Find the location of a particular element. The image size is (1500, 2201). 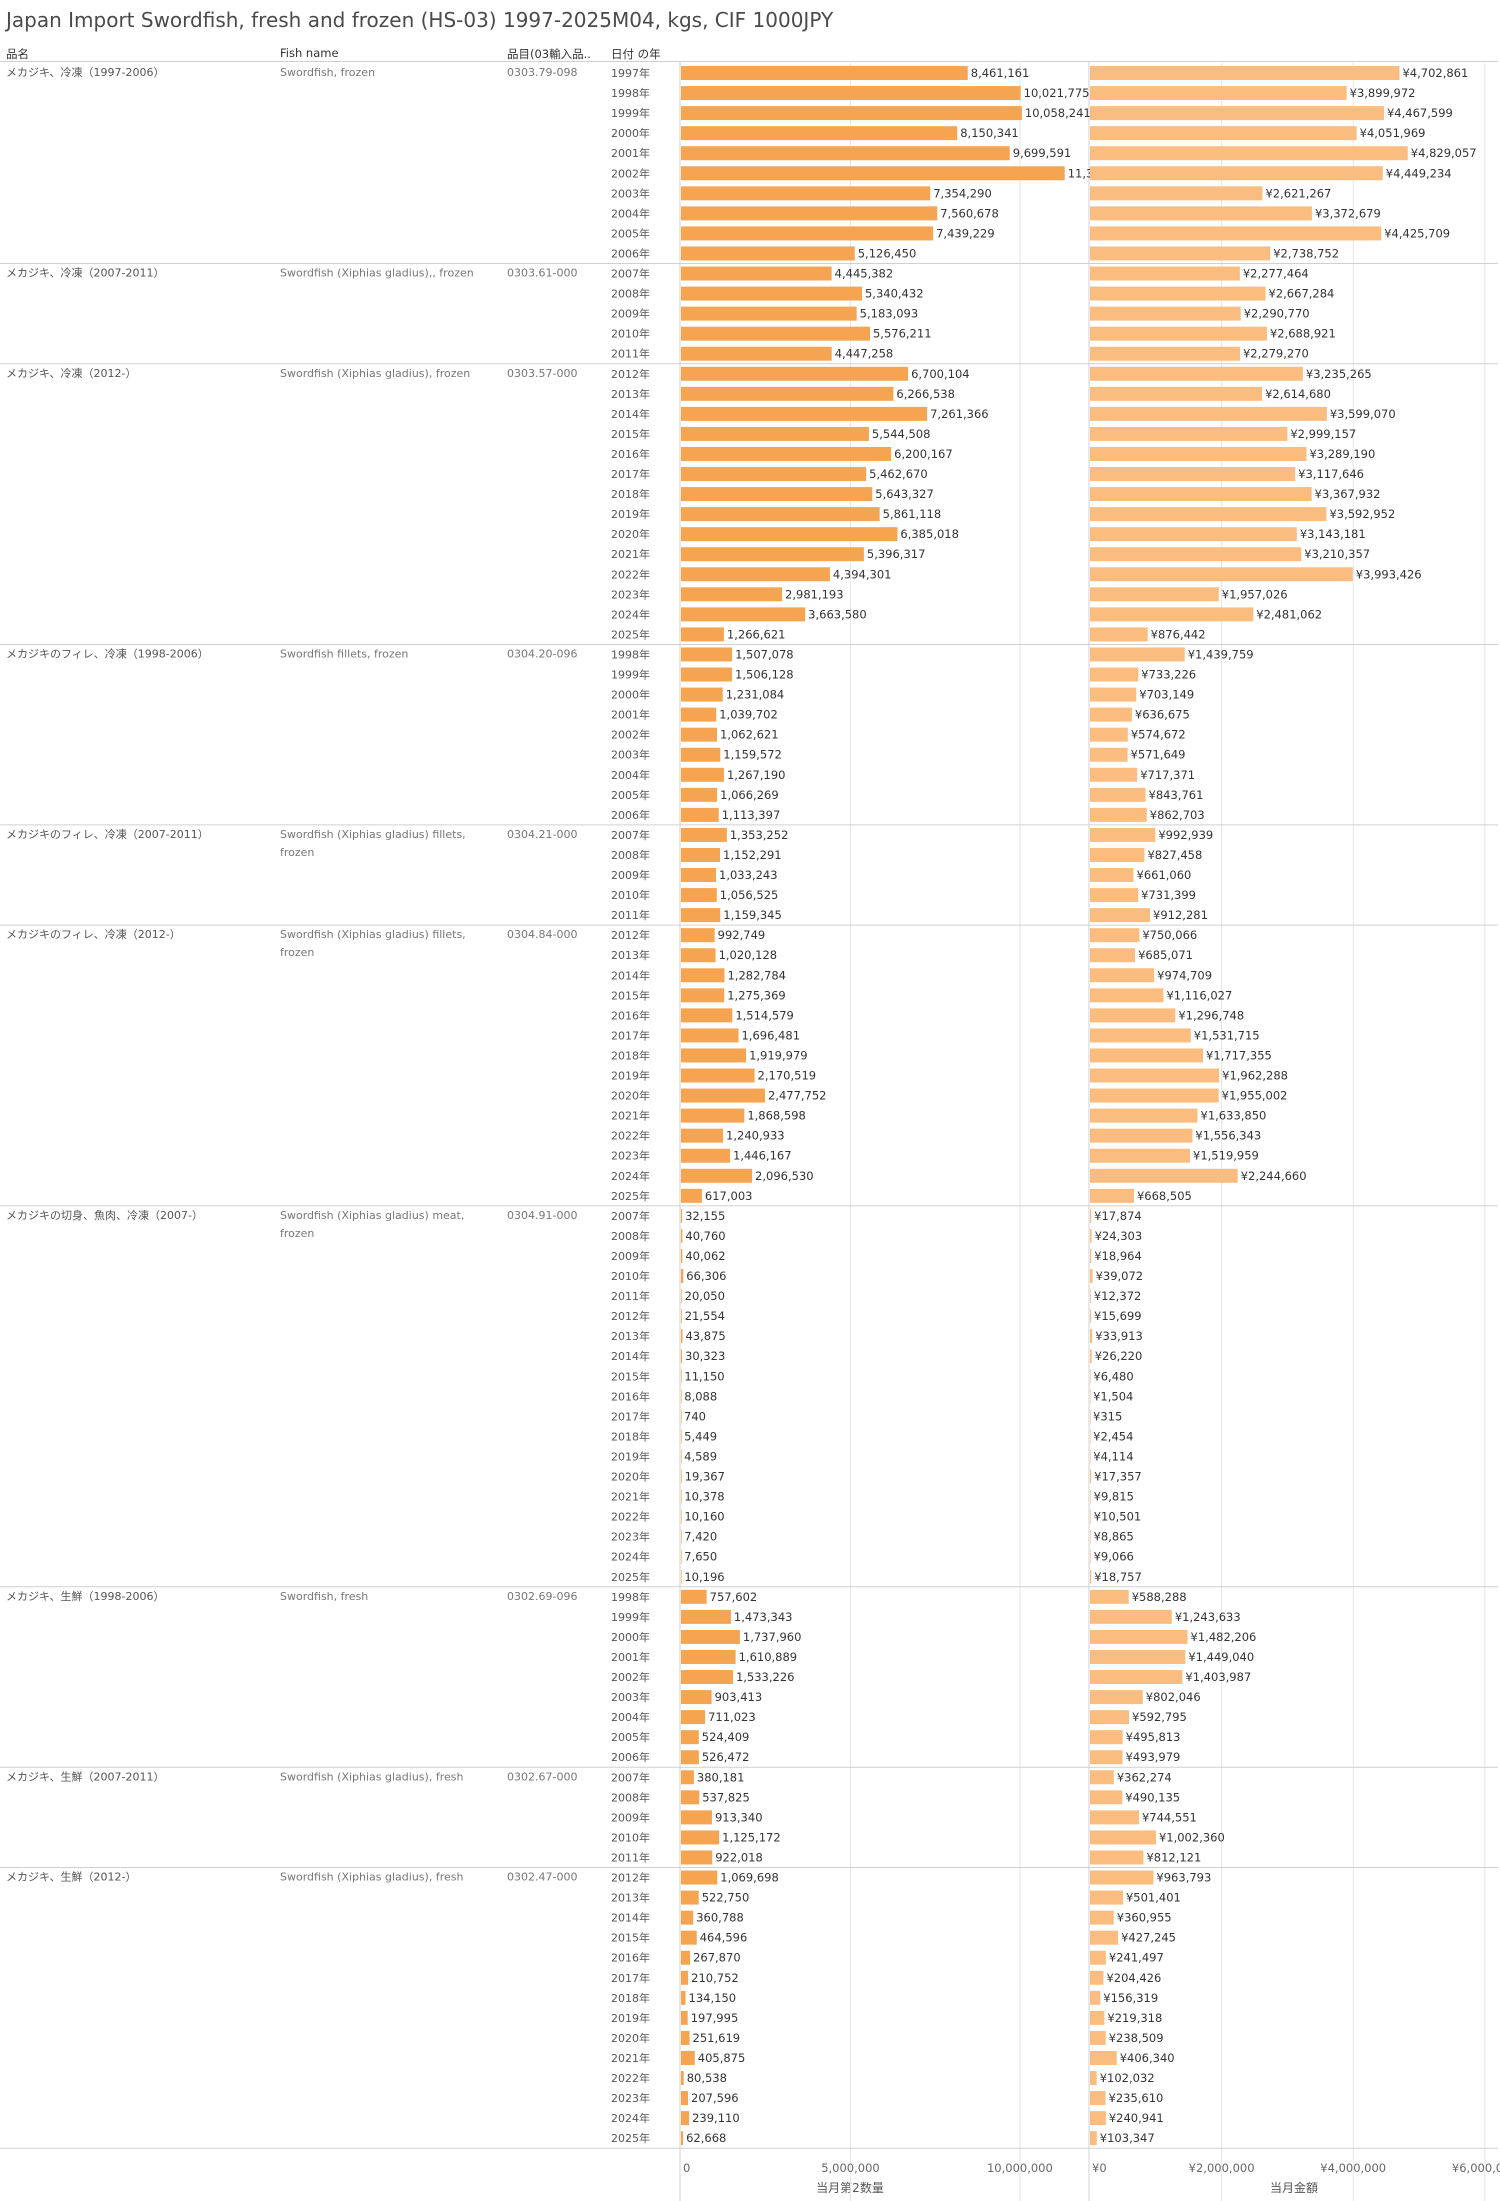

year-label: 2017年 is located at coordinates (630, 1416).